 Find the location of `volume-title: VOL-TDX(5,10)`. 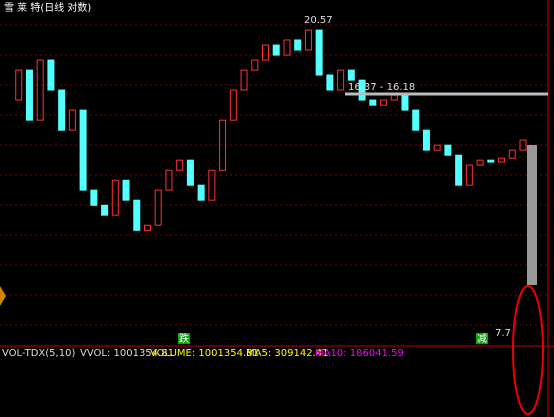

volume-title: VOL-TDX(5,10) is located at coordinates (38, 353).